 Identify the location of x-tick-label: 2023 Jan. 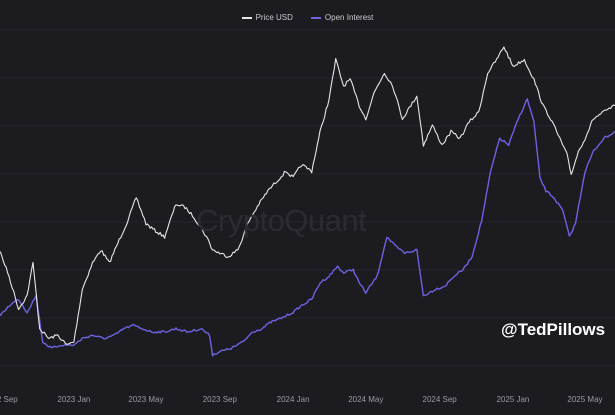
(73, 399).